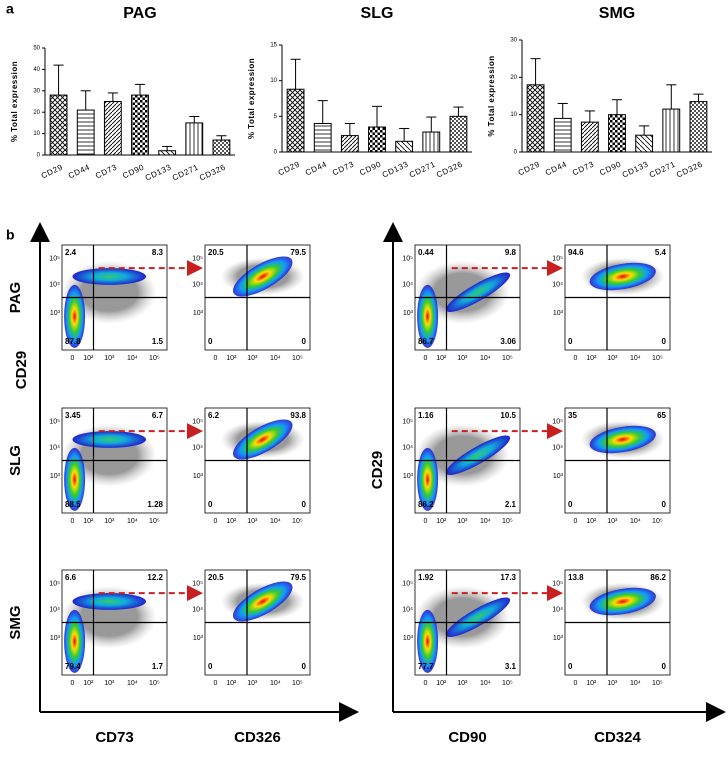  What do you see at coordinates (15, 622) in the screenshot?
I see `row-label: SMG` at bounding box center [15, 622].